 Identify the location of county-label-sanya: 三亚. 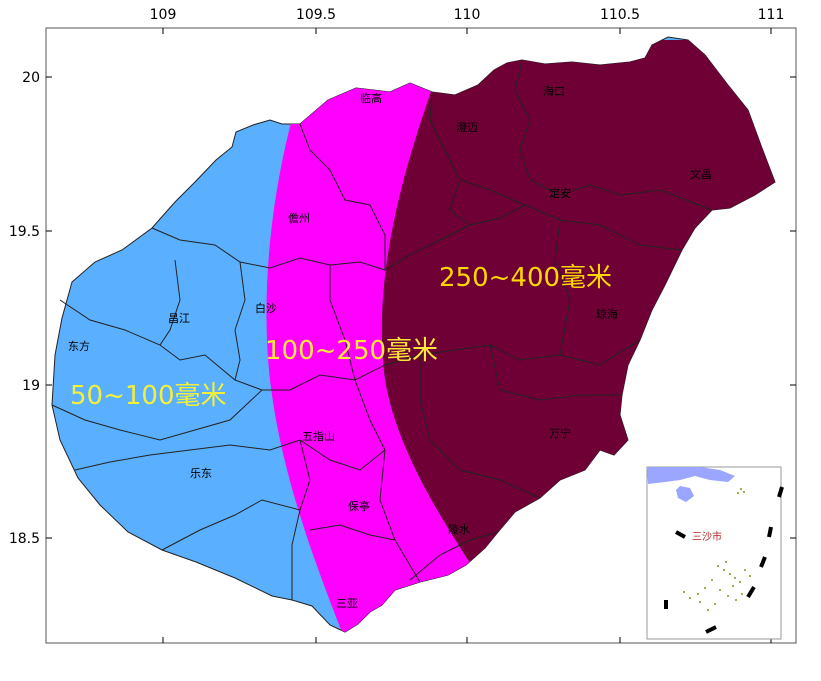
(347, 603).